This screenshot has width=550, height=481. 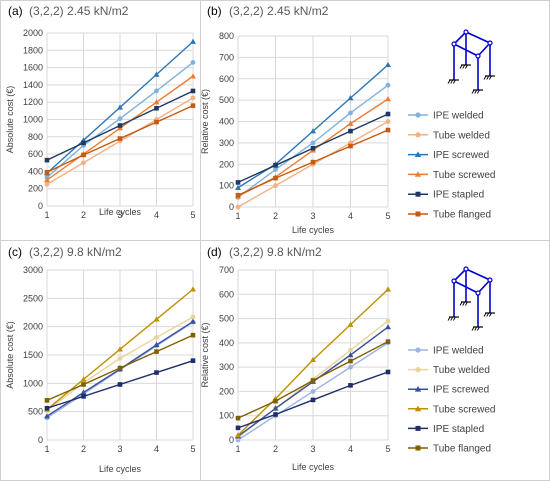 I want to click on y-tick-label: 600, so click(x=226, y=79).